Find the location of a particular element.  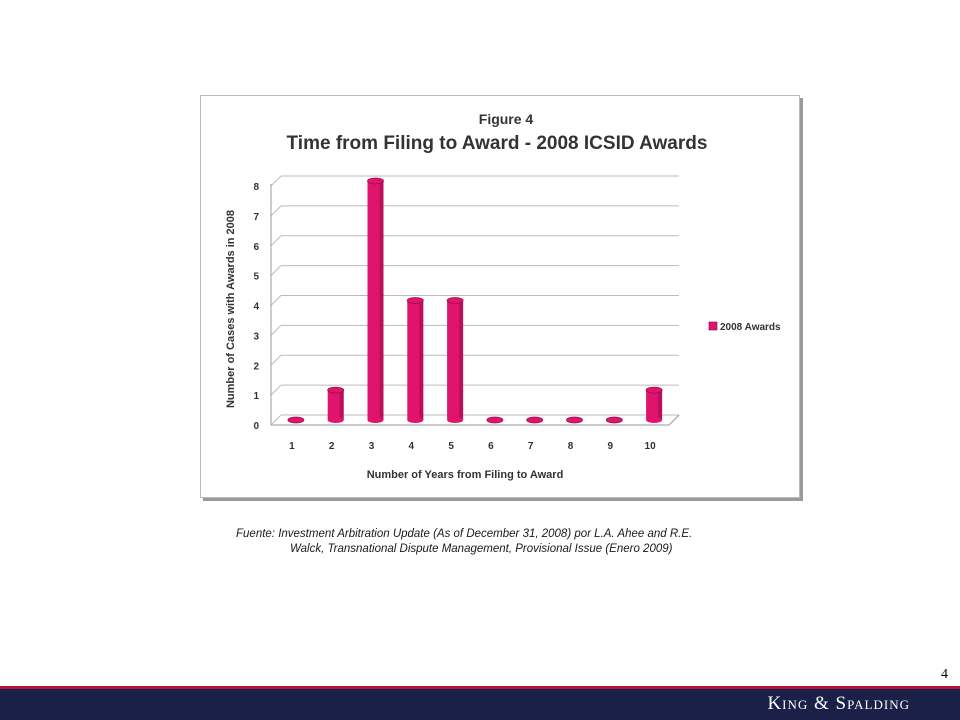

footer-bar: King & Spalding is located at coordinates (480, 704).